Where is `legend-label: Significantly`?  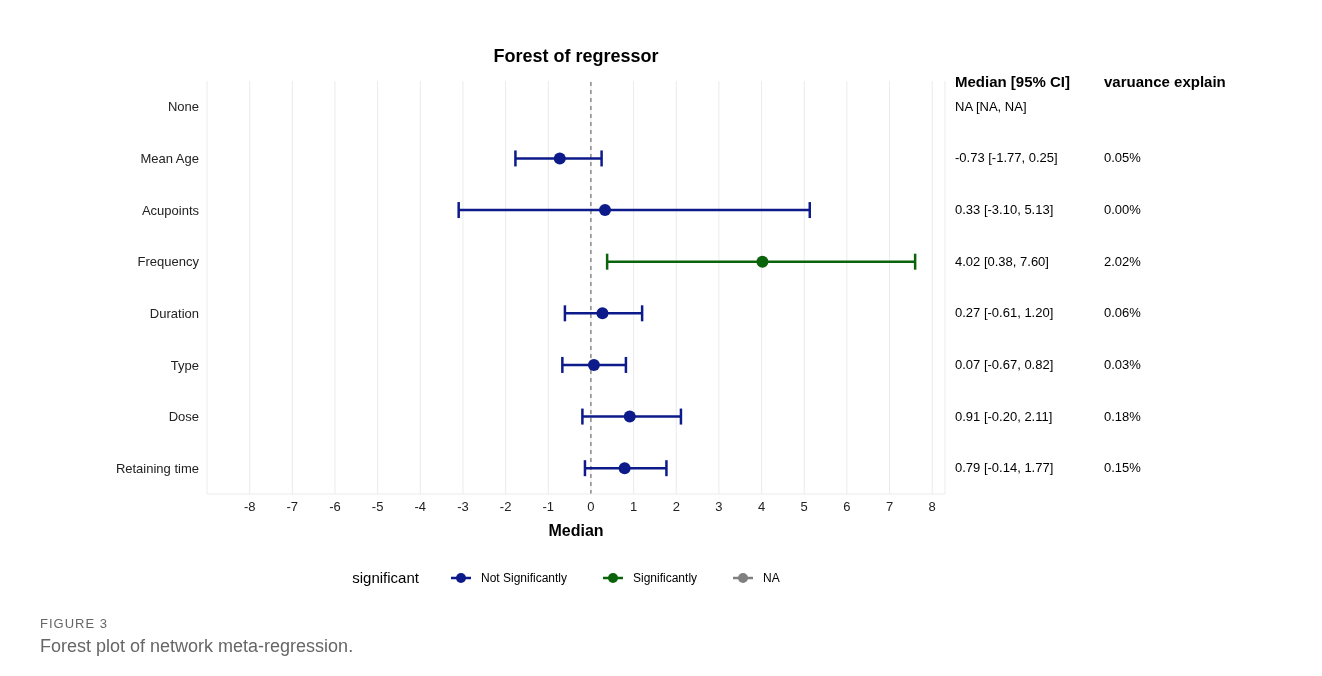 legend-label: Significantly is located at coordinates (665, 577).